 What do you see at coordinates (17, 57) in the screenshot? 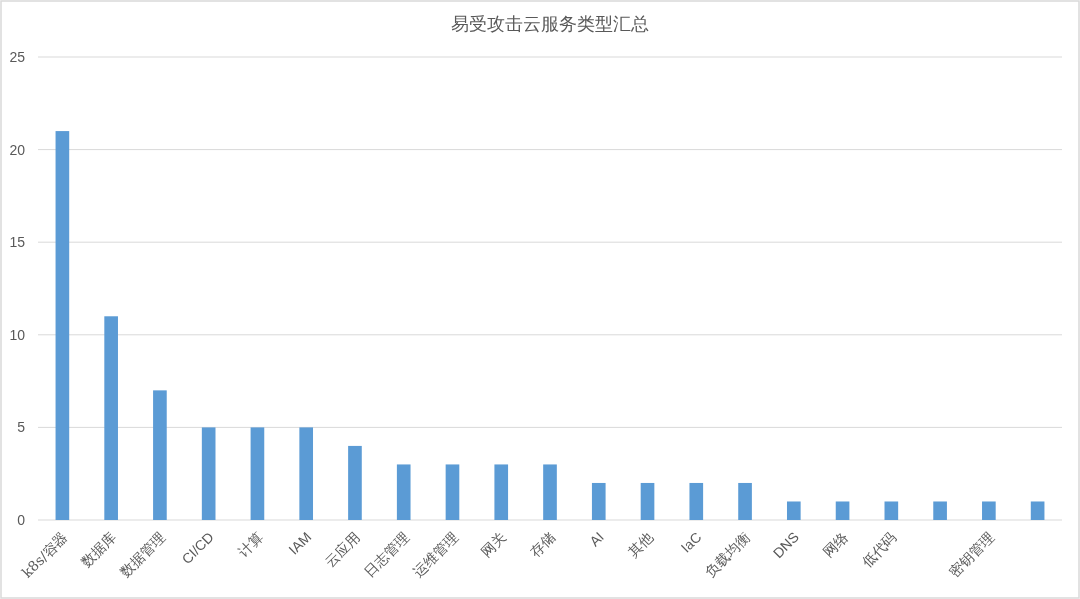
I see `y-tick-label: 25` at bounding box center [17, 57].